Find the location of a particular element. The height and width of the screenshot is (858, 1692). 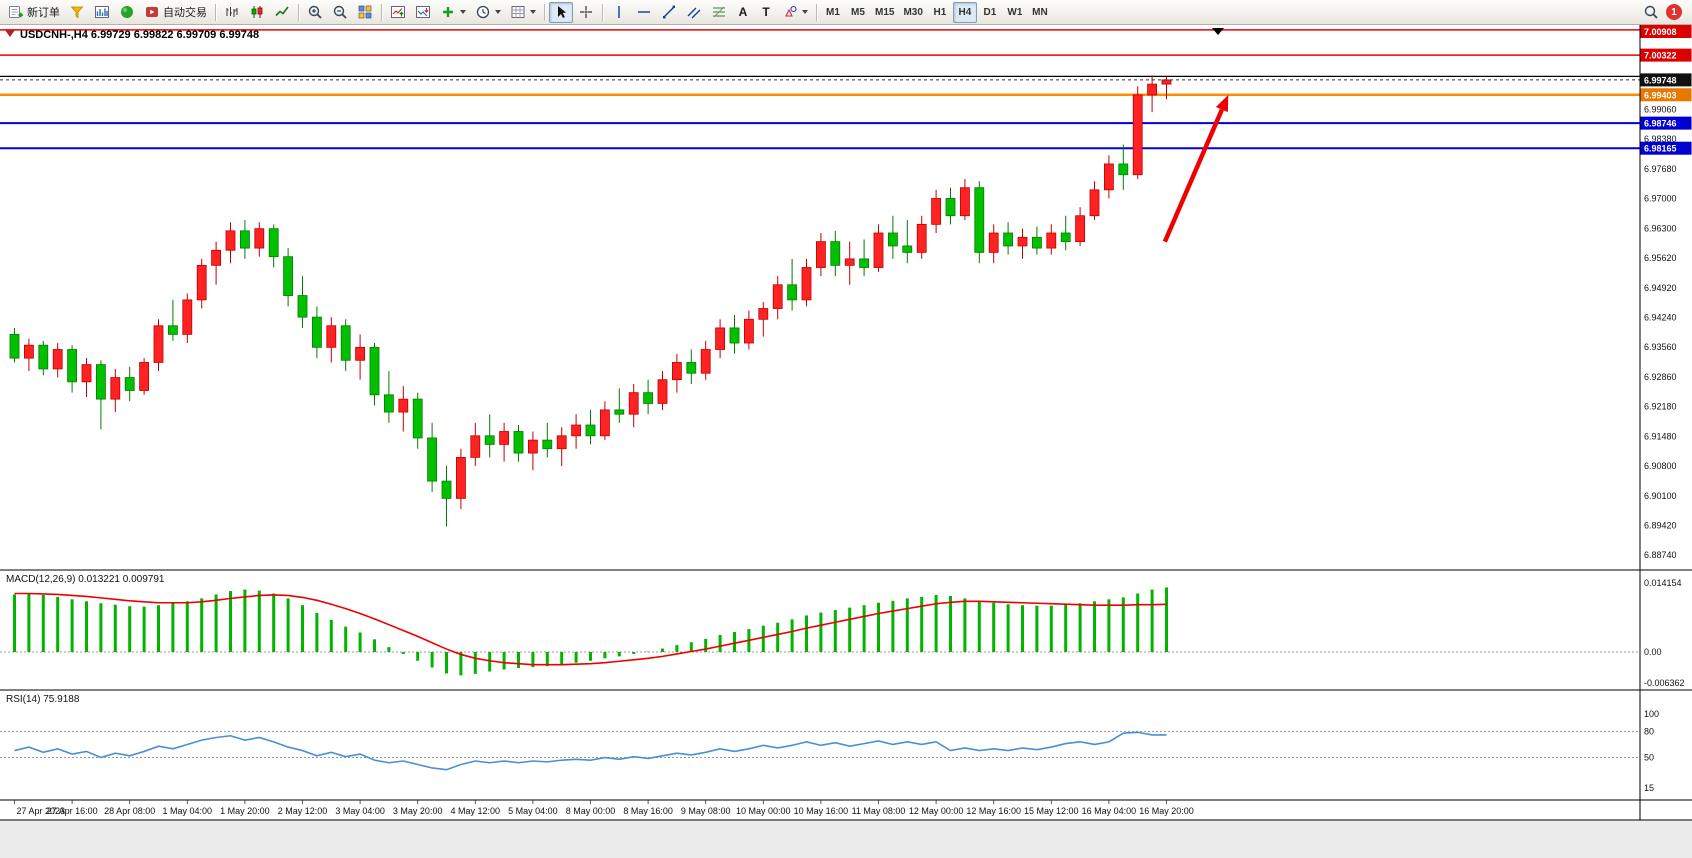

periods-button is located at coordinates (488, 12).